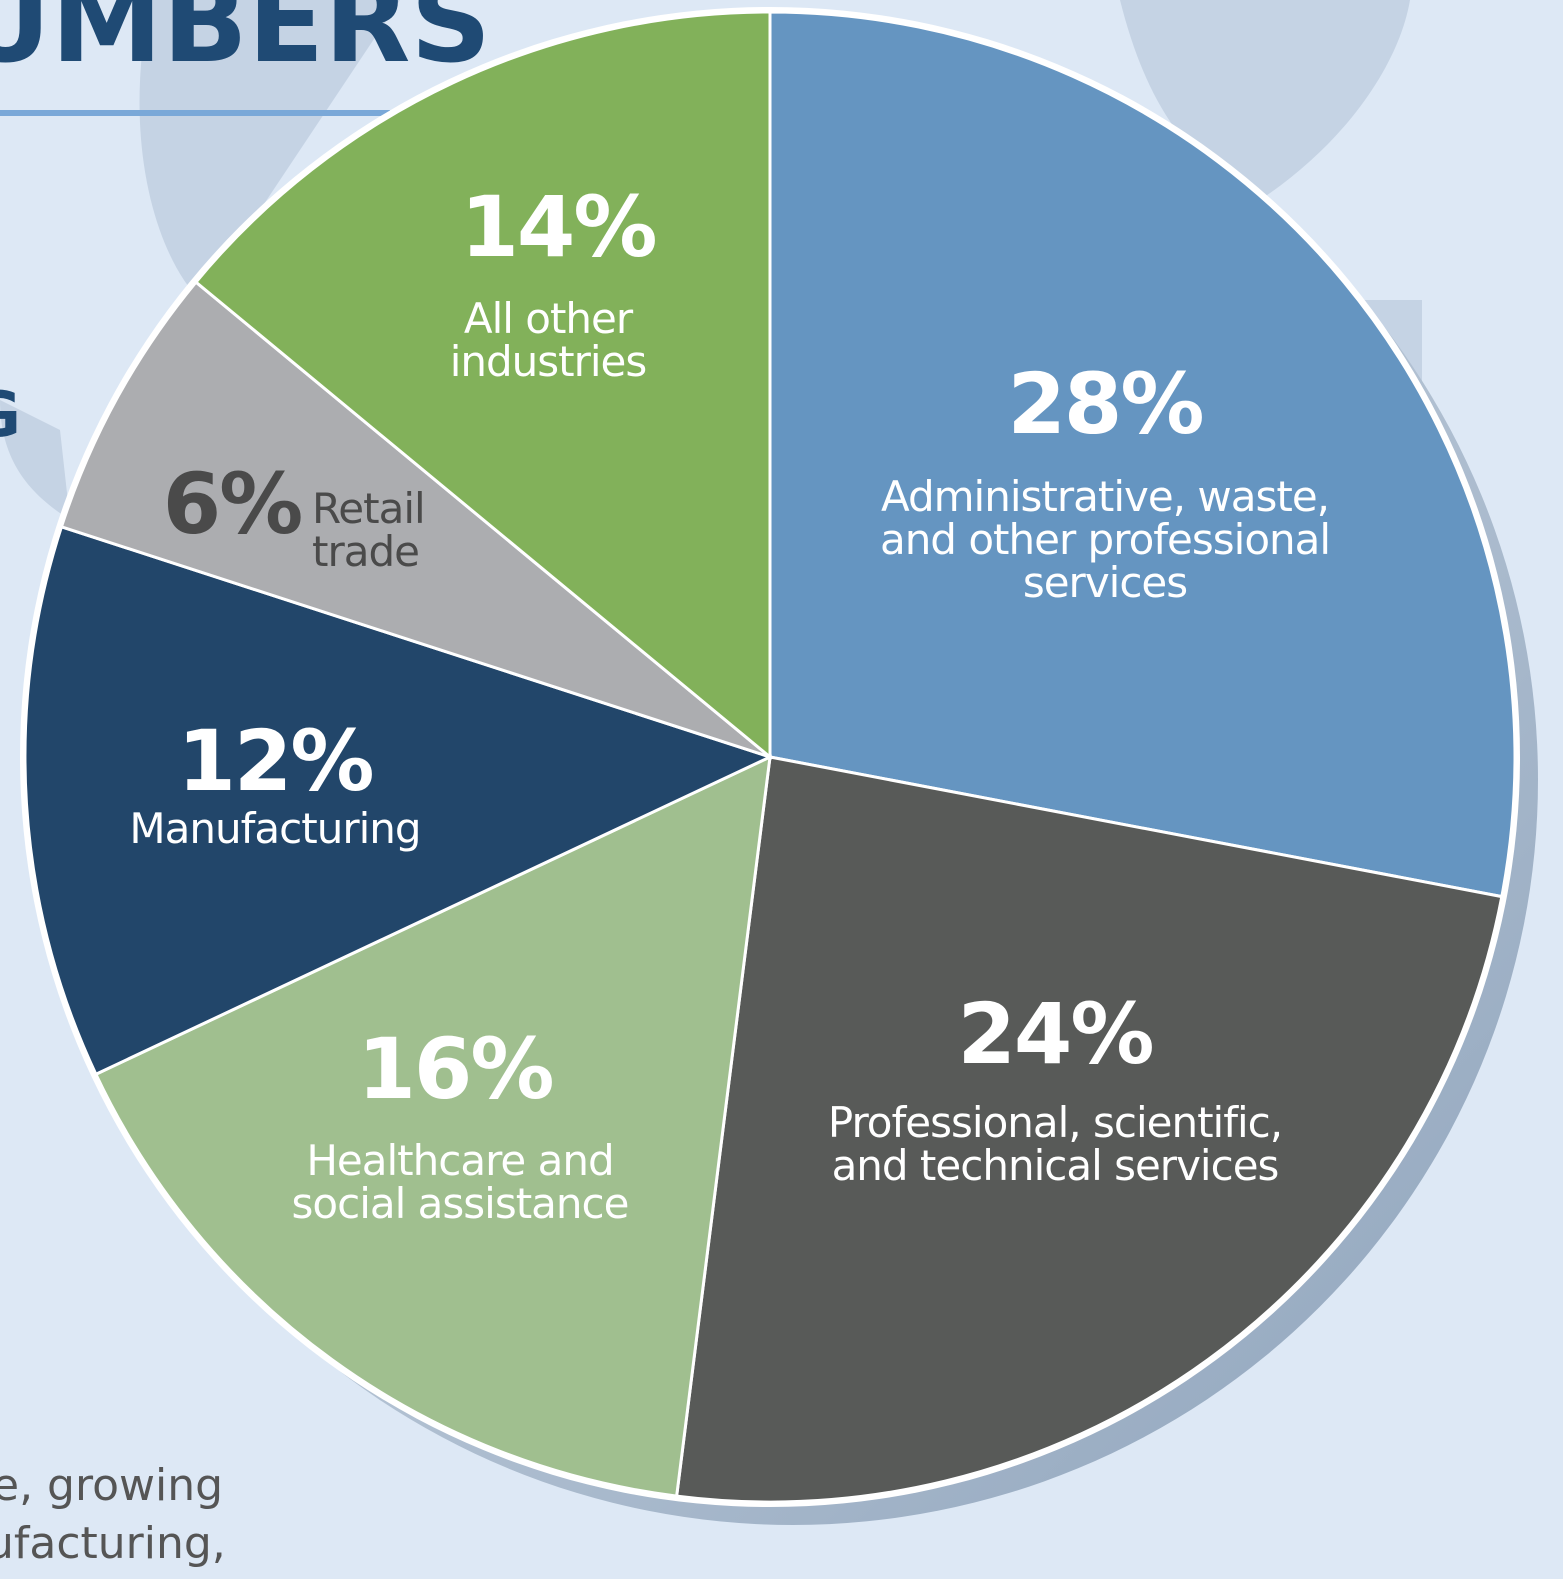 The height and width of the screenshot is (1579, 1563). What do you see at coordinates (246, 44) in the screenshot?
I see `heading-fragment: UMBERS` at bounding box center [246, 44].